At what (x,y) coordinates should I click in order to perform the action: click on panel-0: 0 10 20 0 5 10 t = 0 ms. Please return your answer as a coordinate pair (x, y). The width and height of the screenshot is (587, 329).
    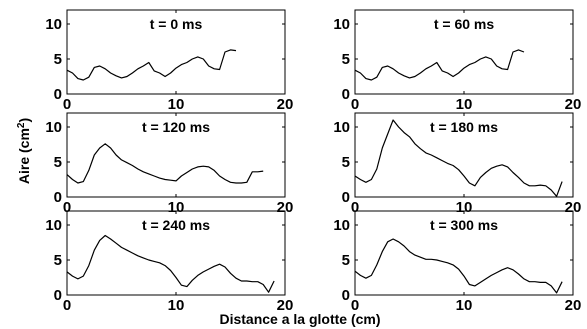
    Looking at the image, I should click on (169, 61).